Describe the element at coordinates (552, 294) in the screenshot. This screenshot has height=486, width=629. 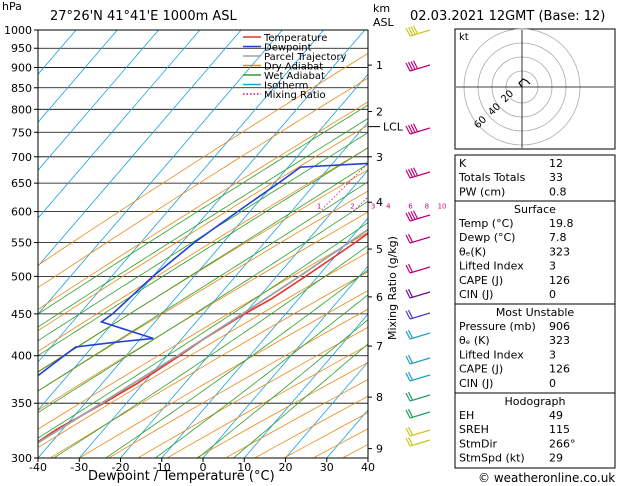
I see `surface-row-value: 0` at that location.